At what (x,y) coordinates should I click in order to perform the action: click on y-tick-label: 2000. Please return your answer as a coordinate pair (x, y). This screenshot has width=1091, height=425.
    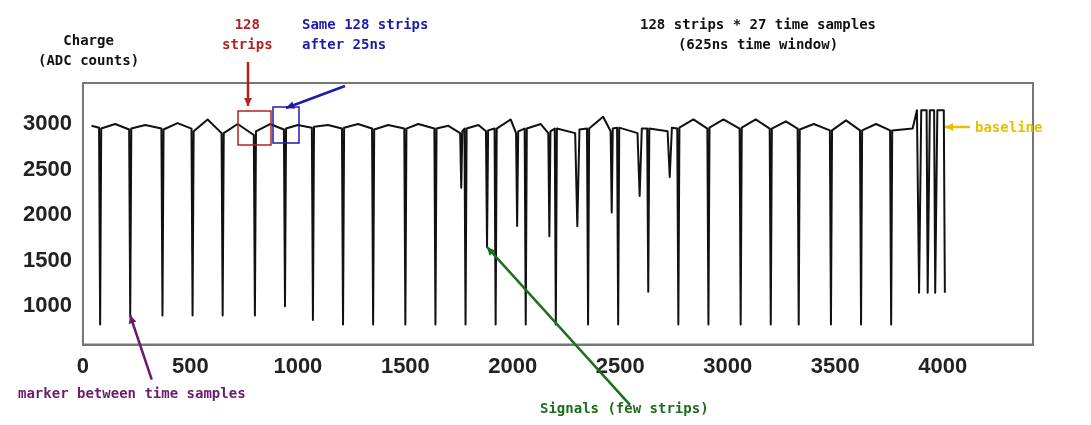
    Looking at the image, I should click on (47, 214).